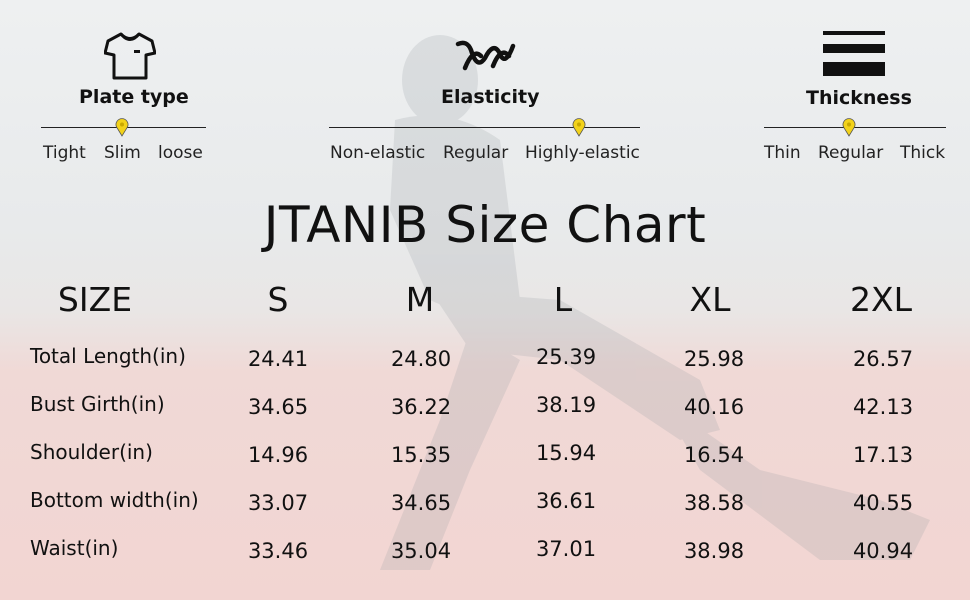  What do you see at coordinates (714, 551) in the screenshot?
I see `table-cell: 38.98` at bounding box center [714, 551].